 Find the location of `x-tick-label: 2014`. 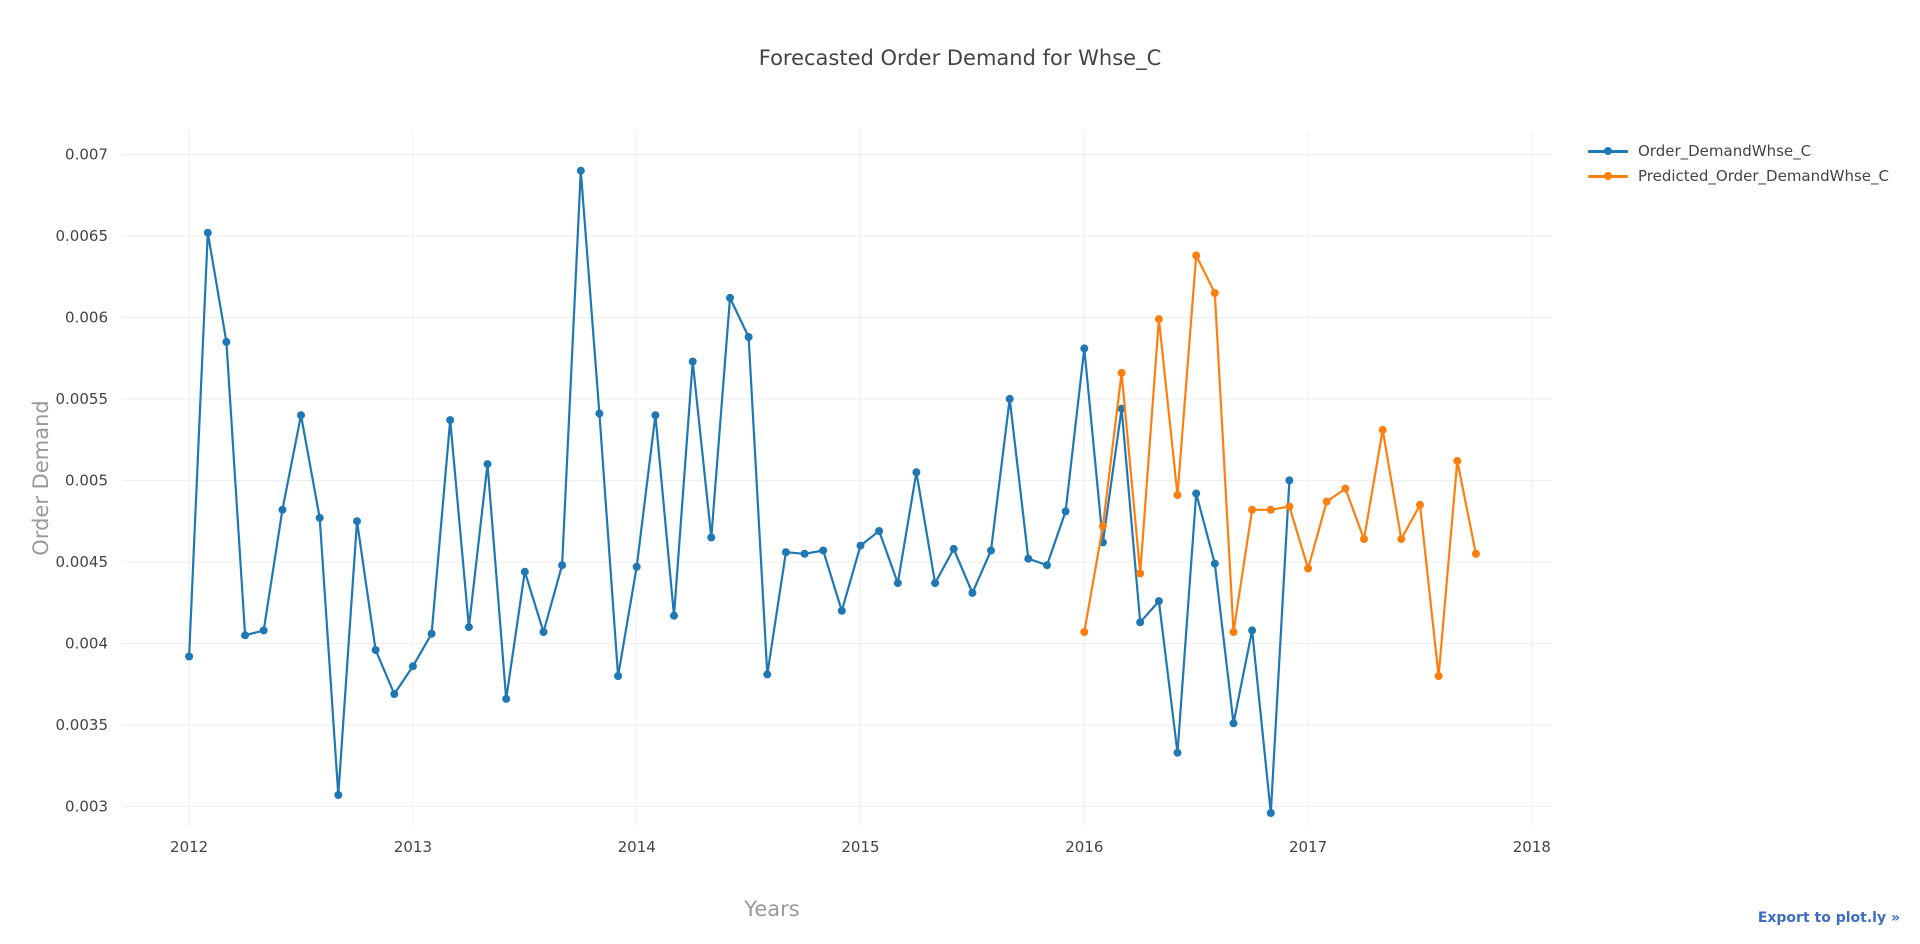

x-tick-label: 2014 is located at coordinates (637, 847).